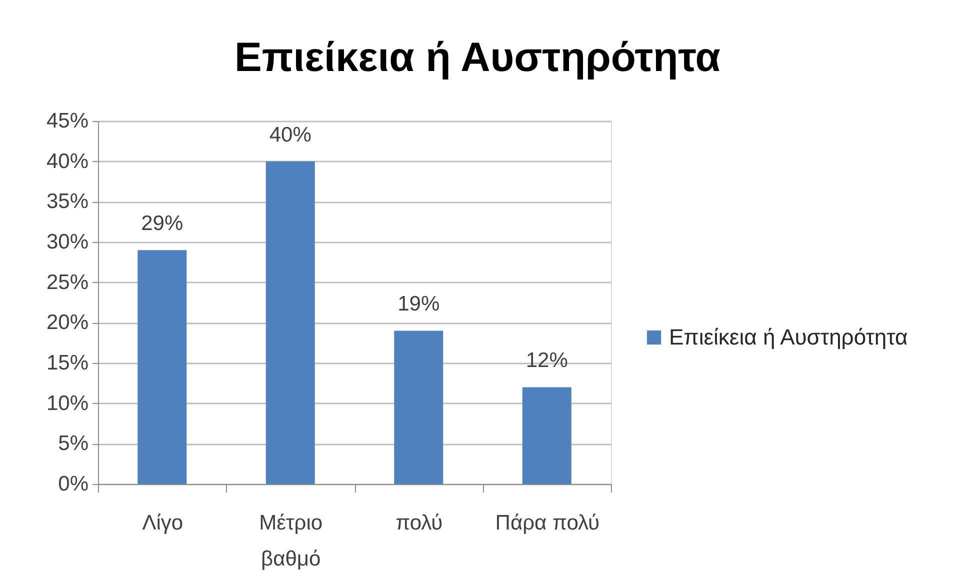 This screenshot has height=582, width=955. What do you see at coordinates (163, 523) in the screenshot?
I see `x-tick-label: Λίγο` at bounding box center [163, 523].